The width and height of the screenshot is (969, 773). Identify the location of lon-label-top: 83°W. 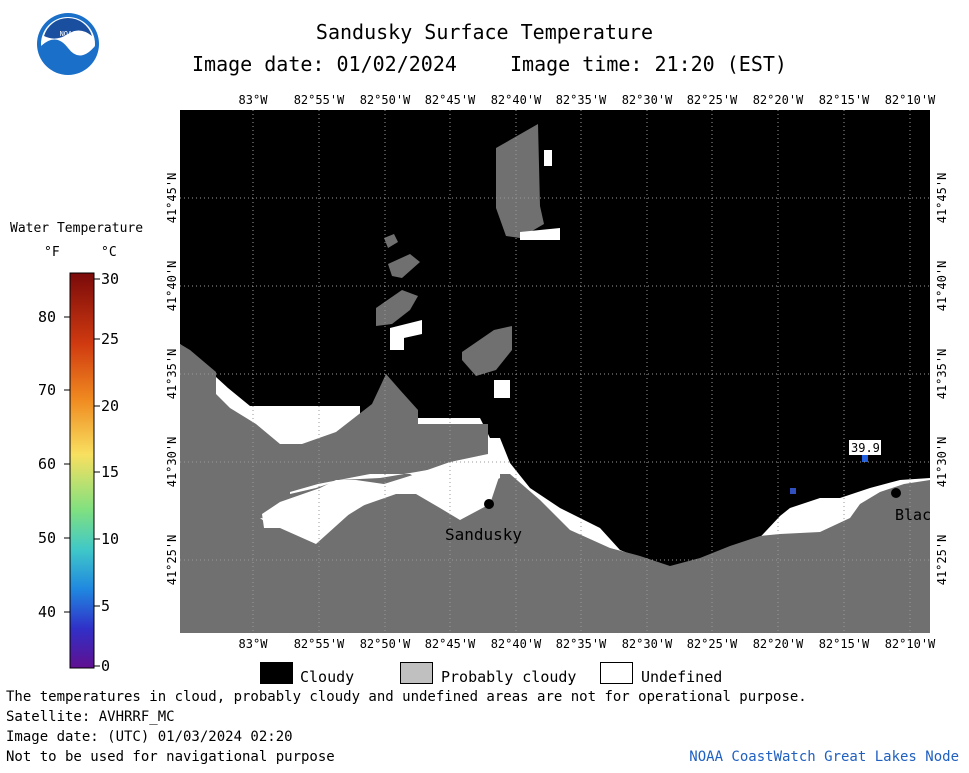
(254, 100).